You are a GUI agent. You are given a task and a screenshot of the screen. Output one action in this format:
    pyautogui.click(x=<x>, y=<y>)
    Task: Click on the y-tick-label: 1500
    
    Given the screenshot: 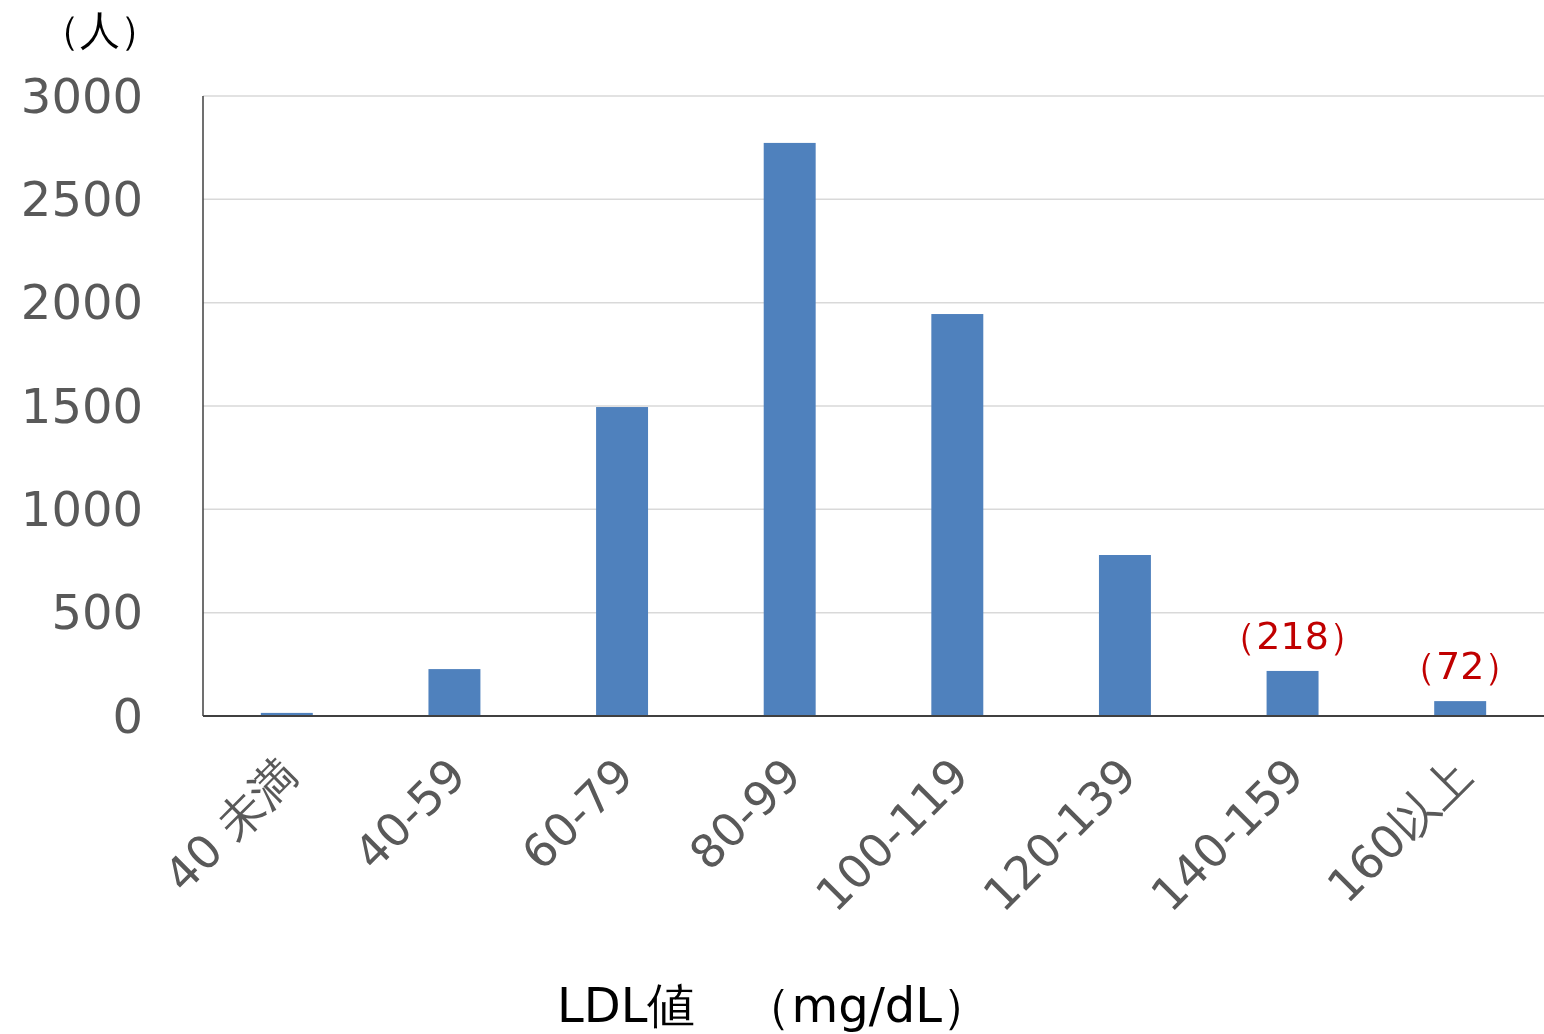 What is the action you would take?
    pyautogui.click(x=81, y=405)
    